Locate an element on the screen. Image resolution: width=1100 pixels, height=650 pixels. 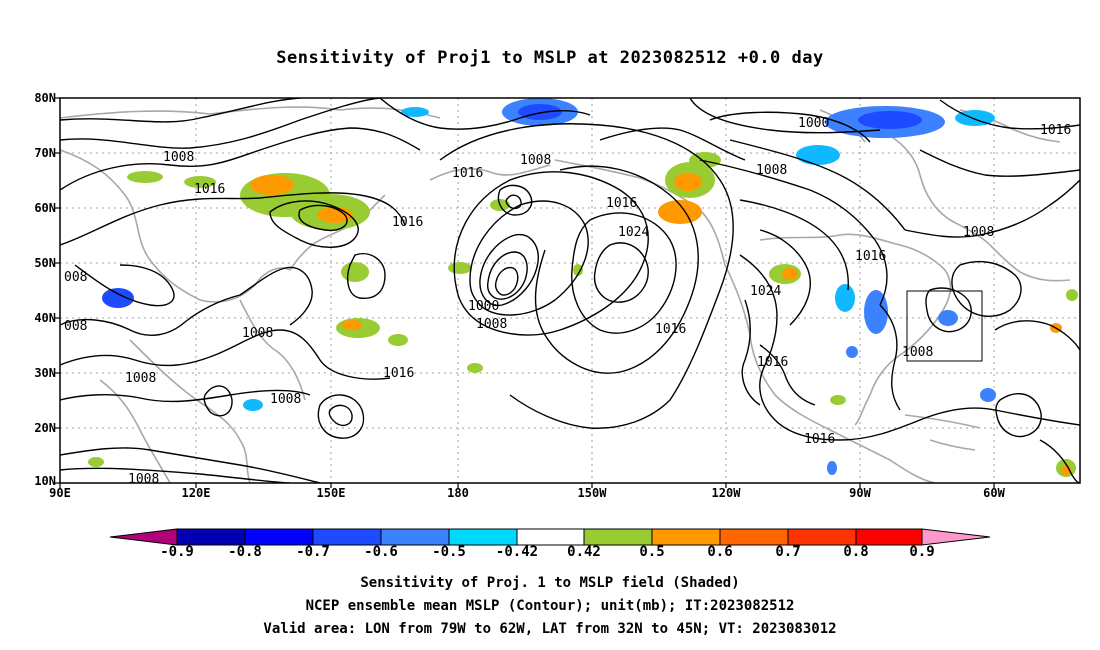
colorbar-label: 0.42 is located at coordinates (584, 552).